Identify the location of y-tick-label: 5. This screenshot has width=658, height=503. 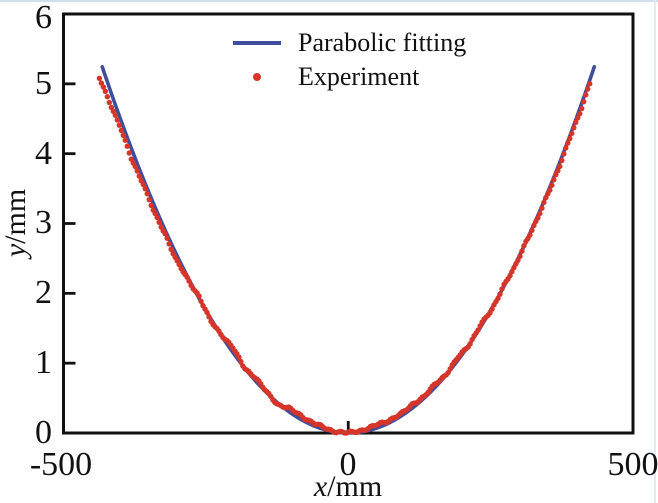
(43, 83).